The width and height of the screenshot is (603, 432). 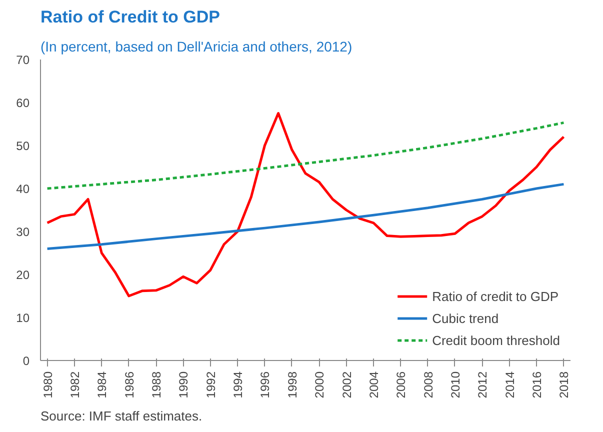 What do you see at coordinates (483, 384) in the screenshot?
I see `x-tick-label: 2012` at bounding box center [483, 384].